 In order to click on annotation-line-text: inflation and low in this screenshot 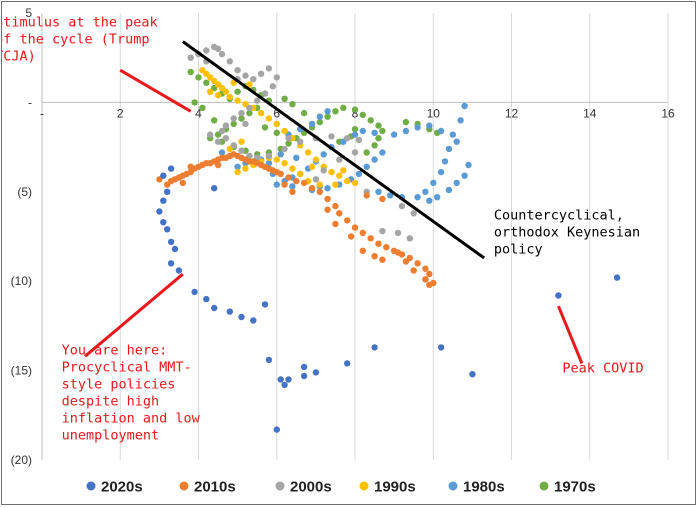, I will do `click(131, 419)`.